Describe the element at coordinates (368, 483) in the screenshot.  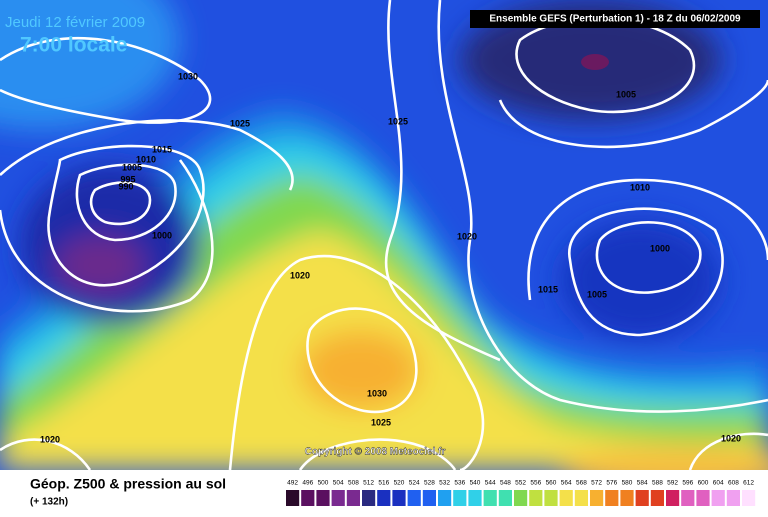
I see `scale-label: 512` at that location.